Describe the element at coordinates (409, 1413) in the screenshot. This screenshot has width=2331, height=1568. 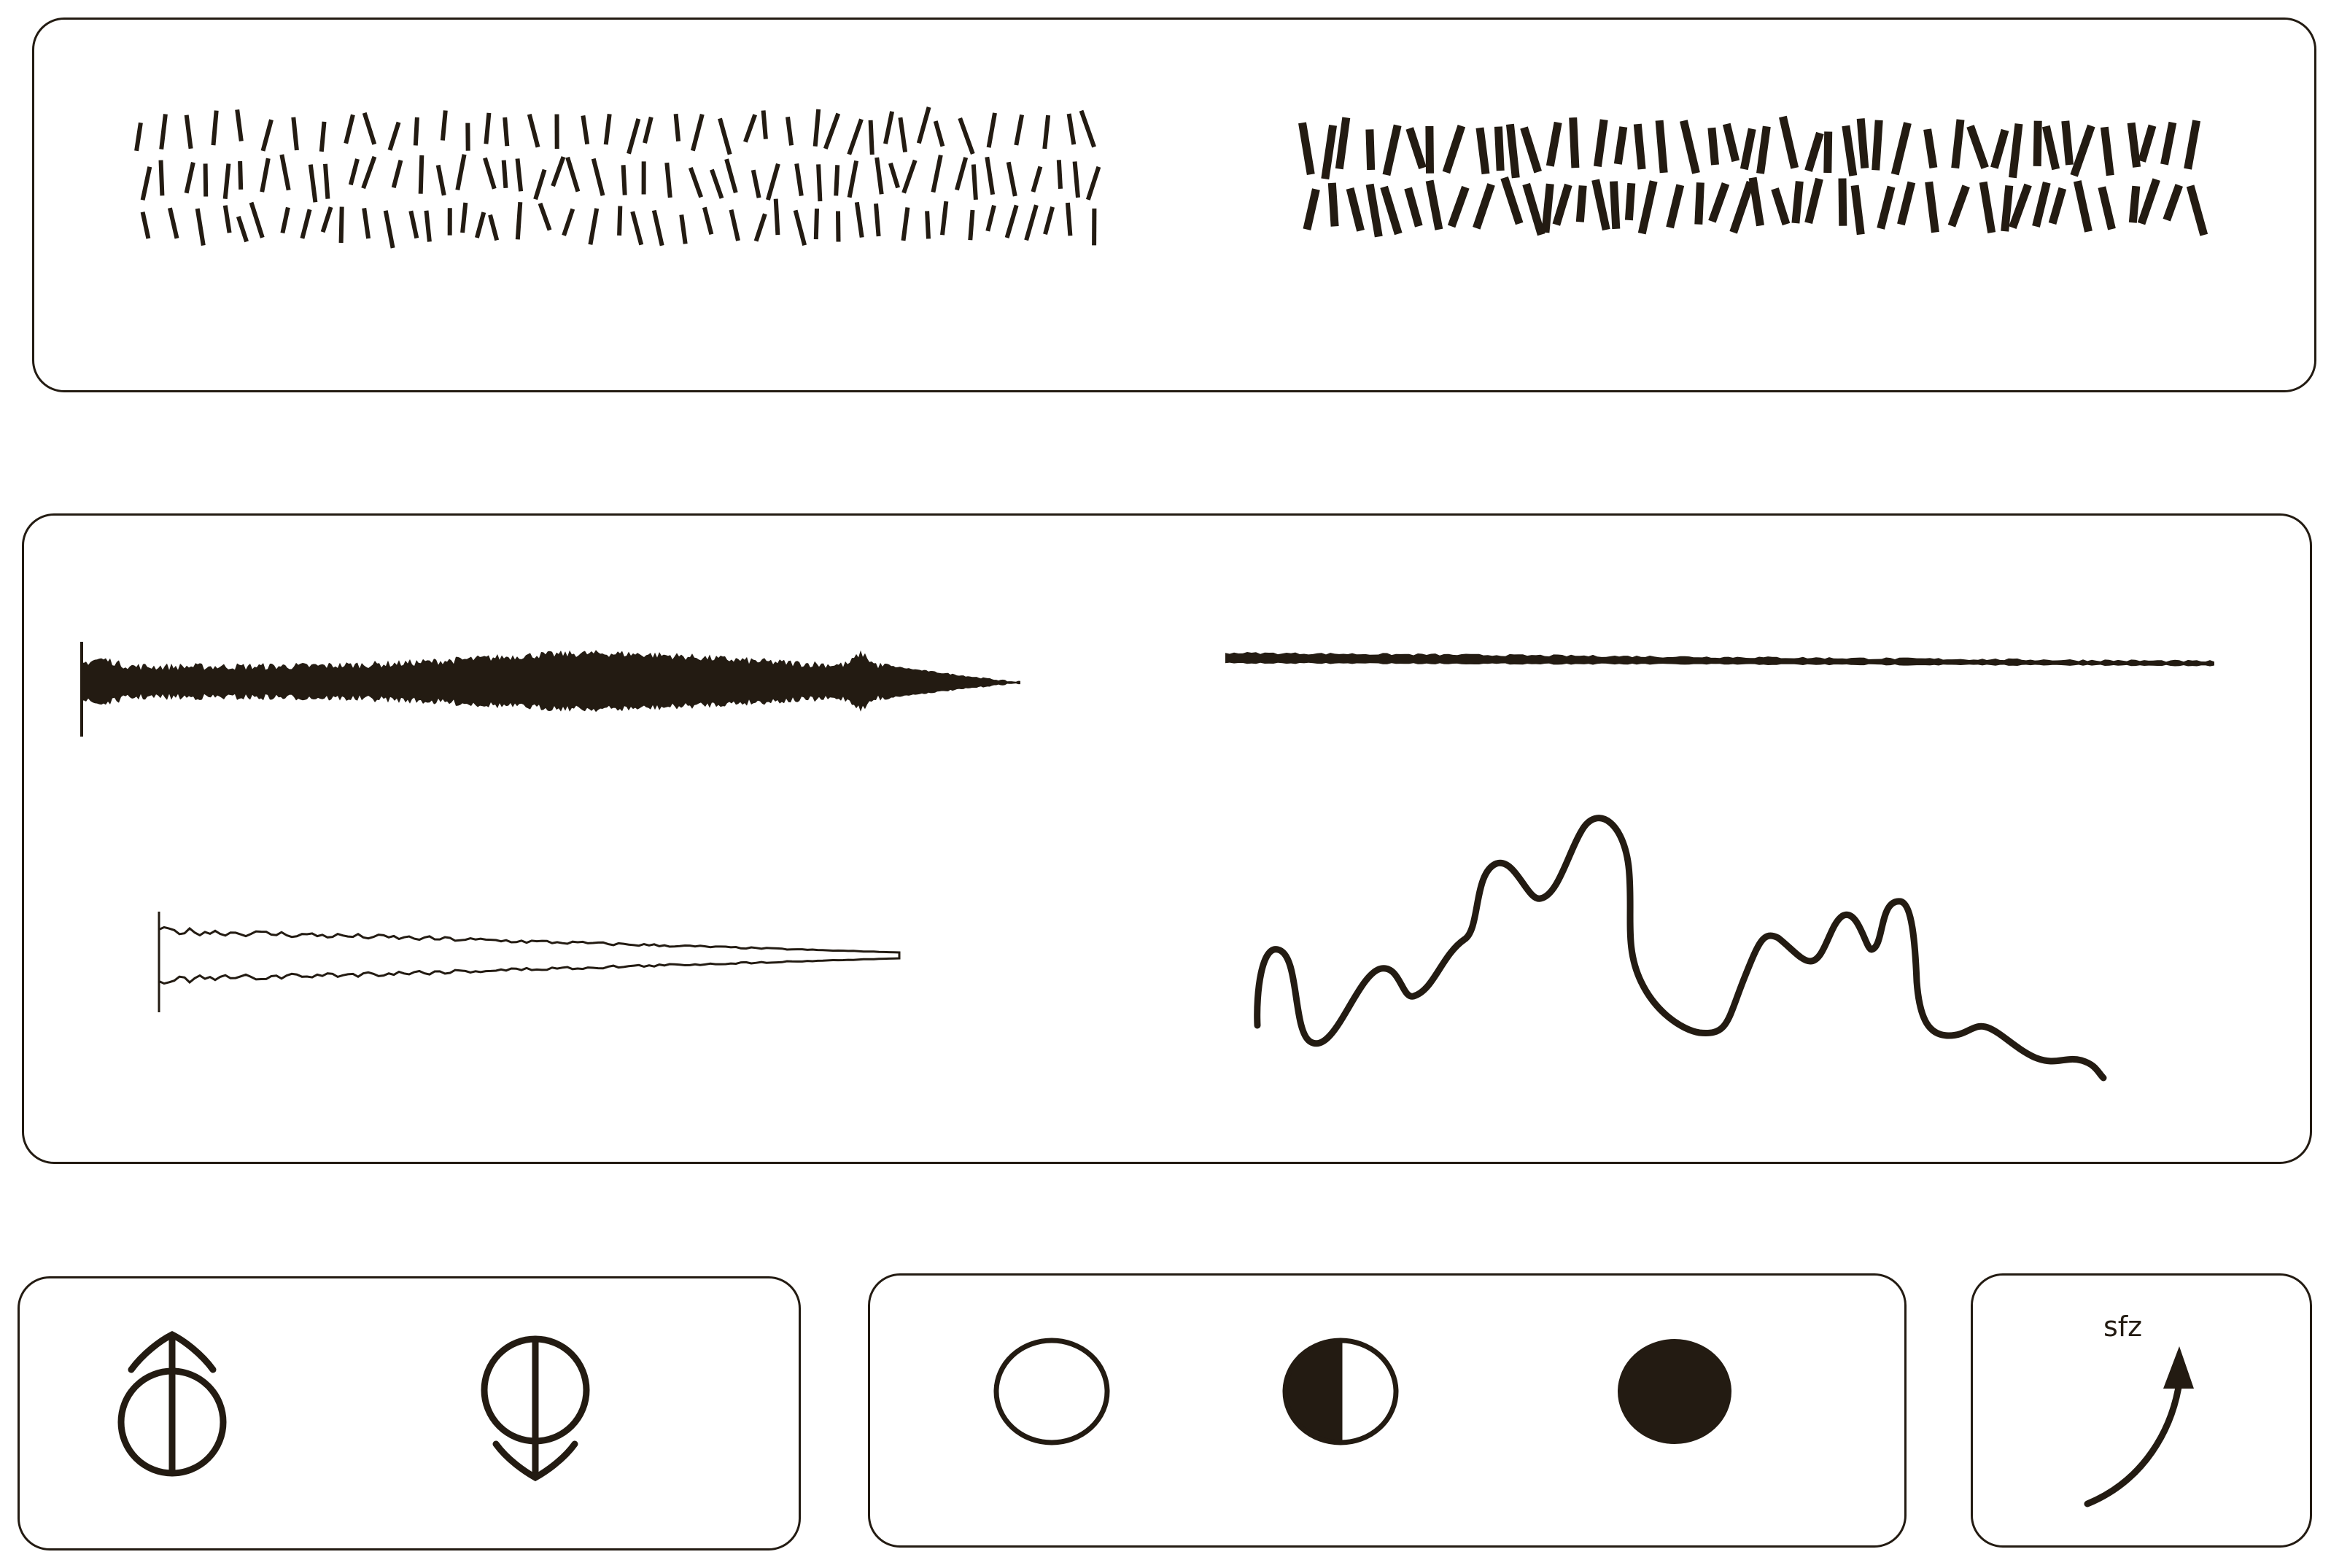
I see `panel-arrow-circles` at that location.